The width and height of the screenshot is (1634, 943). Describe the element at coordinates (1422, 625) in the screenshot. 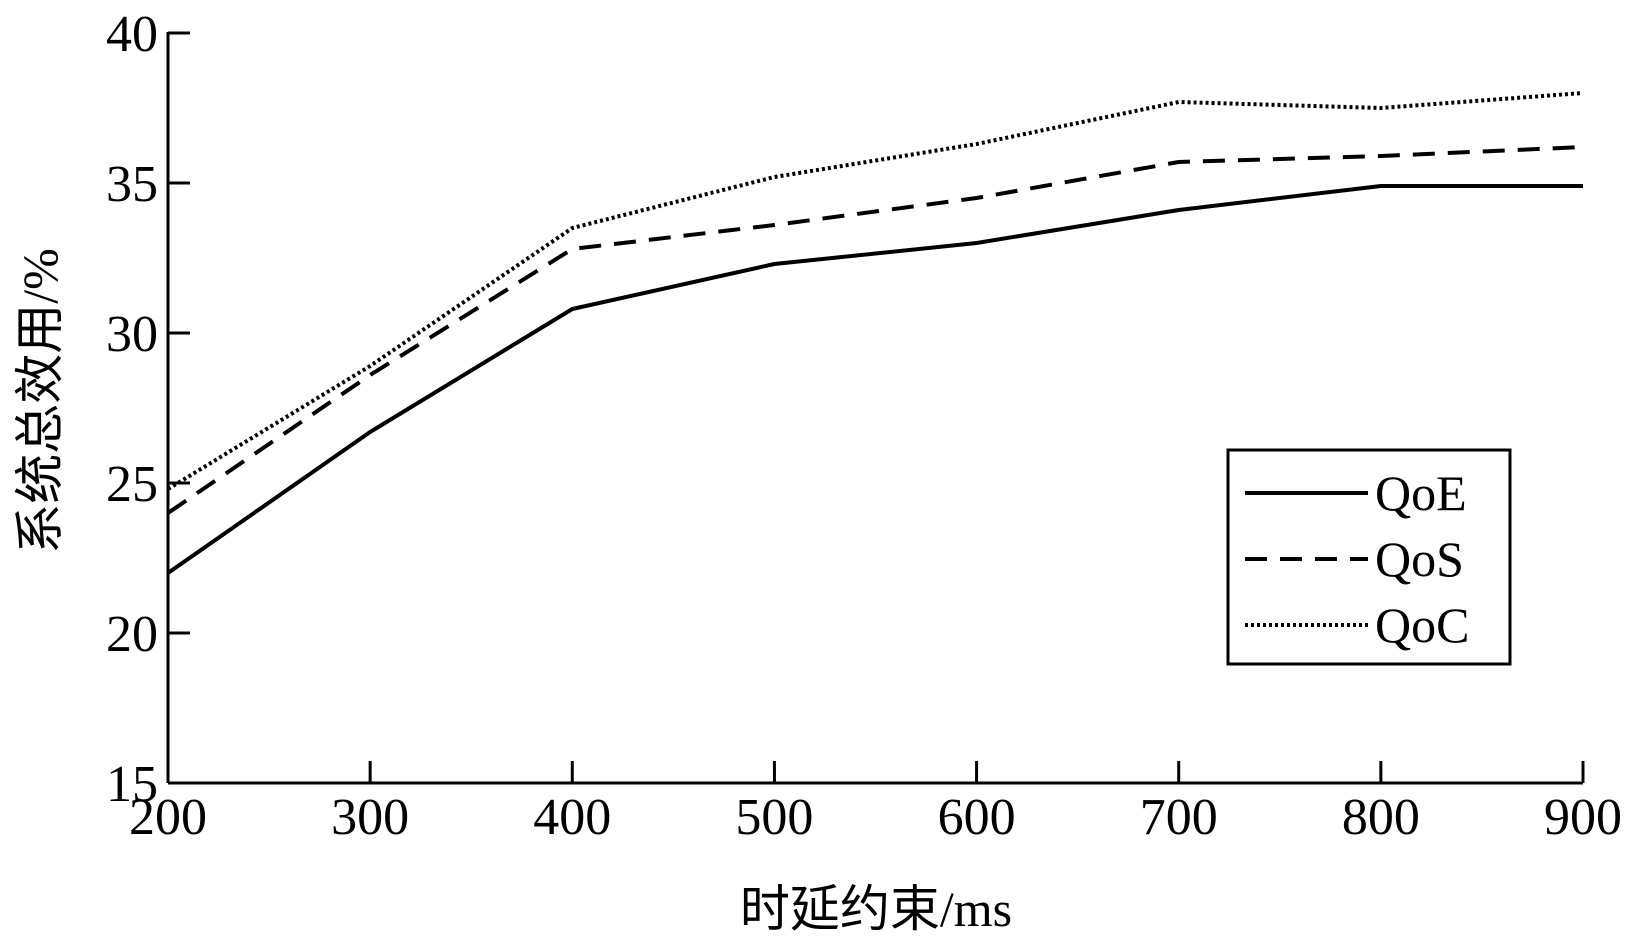

I see `legend-label-qoc: QoC` at that location.